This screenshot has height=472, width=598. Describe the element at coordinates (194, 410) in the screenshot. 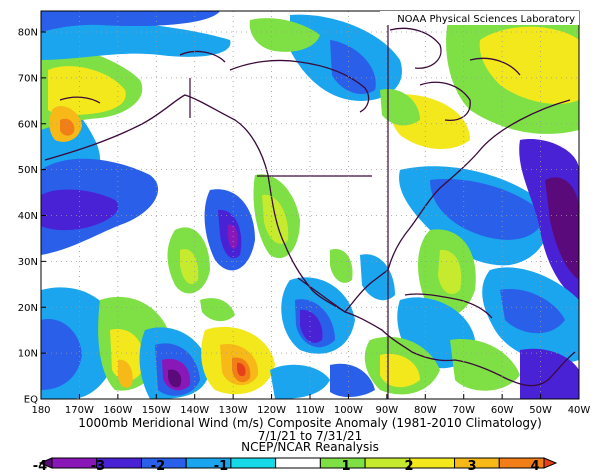

I see `lon-label: 140W` at that location.